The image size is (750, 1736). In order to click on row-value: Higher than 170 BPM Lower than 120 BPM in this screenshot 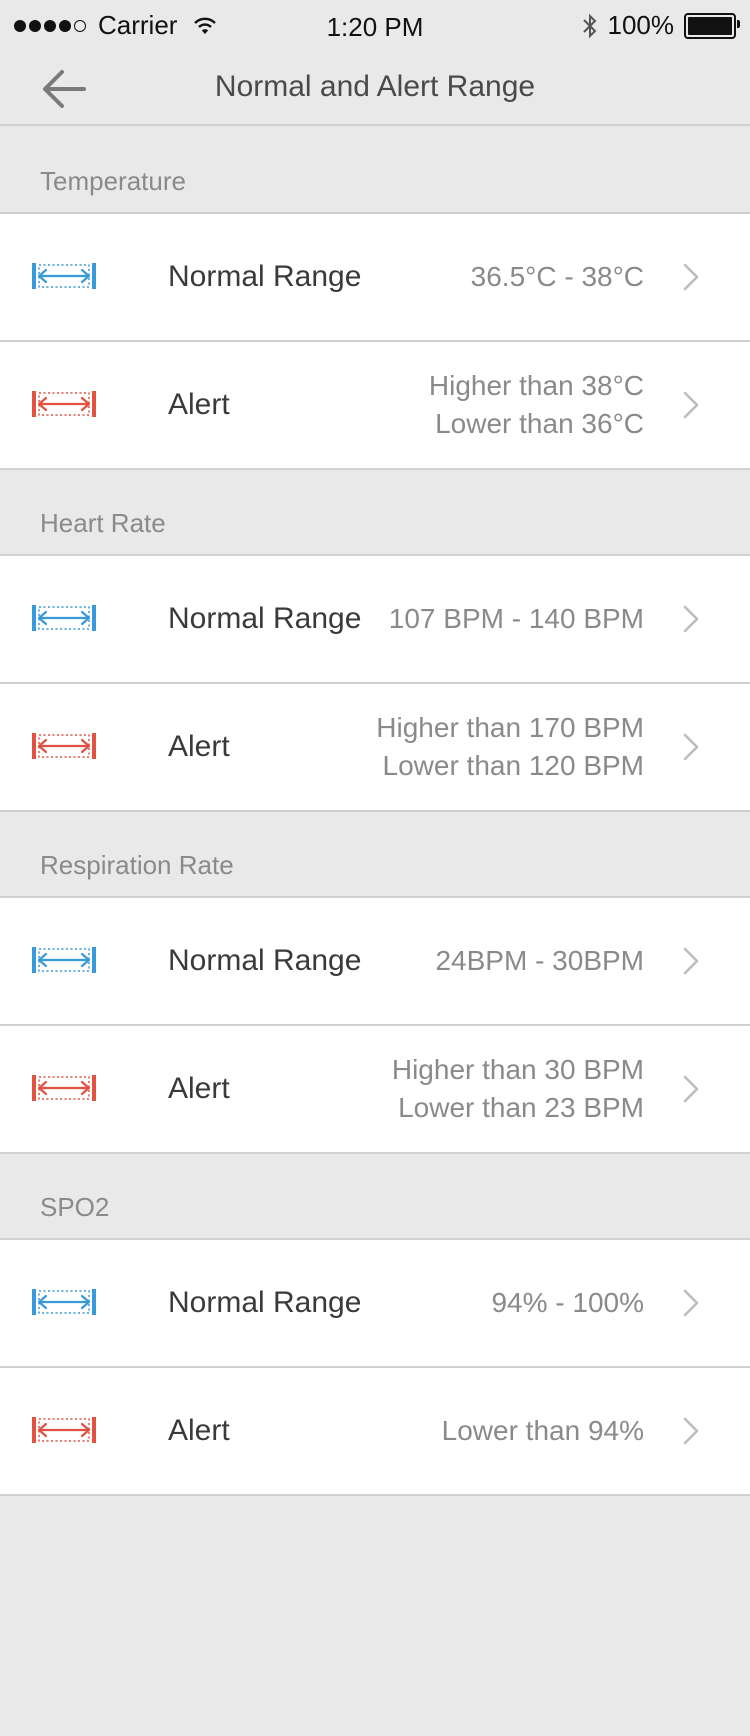, I will do `click(510, 747)`.